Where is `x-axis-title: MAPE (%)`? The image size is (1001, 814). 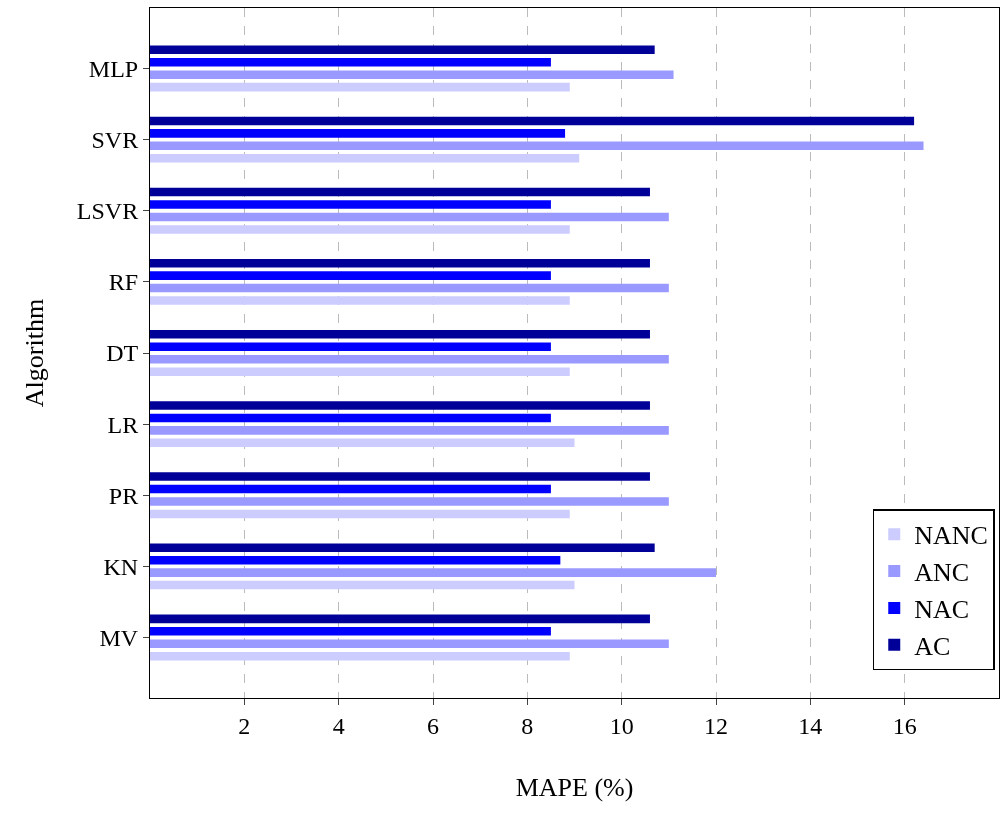
x-axis-title: MAPE (%) is located at coordinates (574, 788).